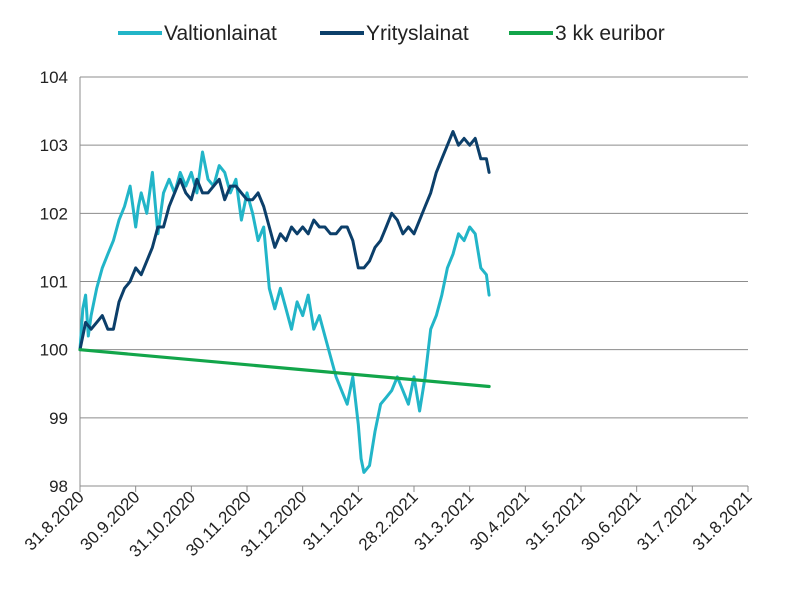 Image resolution: width=790 pixels, height=596 pixels. Describe the element at coordinates (54, 145) in the screenshot. I see `y-tick-label: 103` at that location.